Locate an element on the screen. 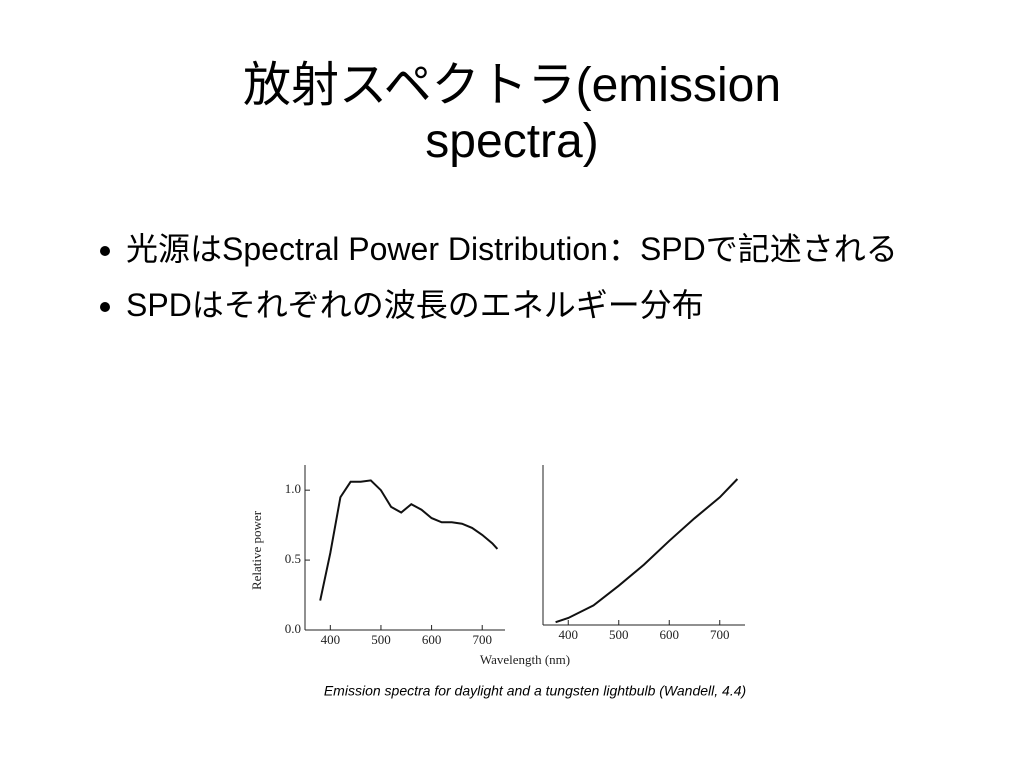 The height and width of the screenshot is (768, 1024). bullet: 光源はSpectral Power Distribution：SPDで記述される is located at coordinates (566, 249).